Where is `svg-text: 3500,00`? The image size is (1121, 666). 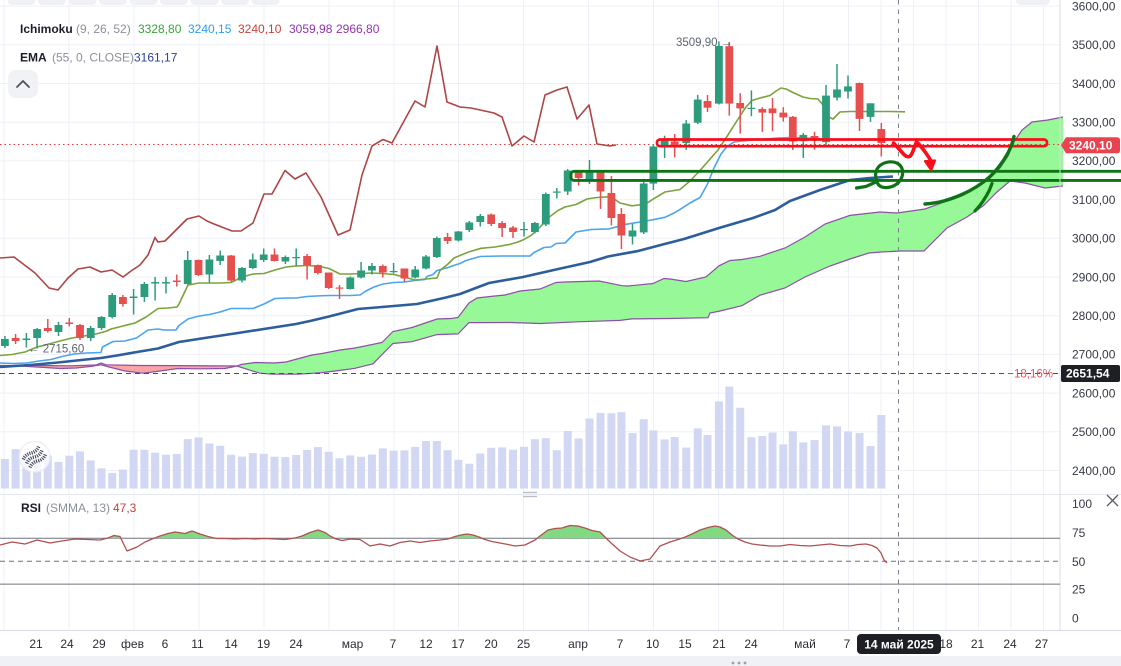 svg-text: 3500,00 is located at coordinates (1094, 45).